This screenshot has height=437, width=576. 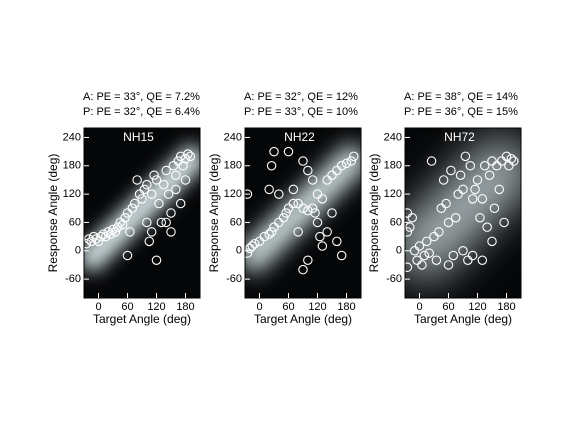 What do you see at coordinates (419, 307) in the screenshot?
I see `x-tick-label: 0` at bounding box center [419, 307].